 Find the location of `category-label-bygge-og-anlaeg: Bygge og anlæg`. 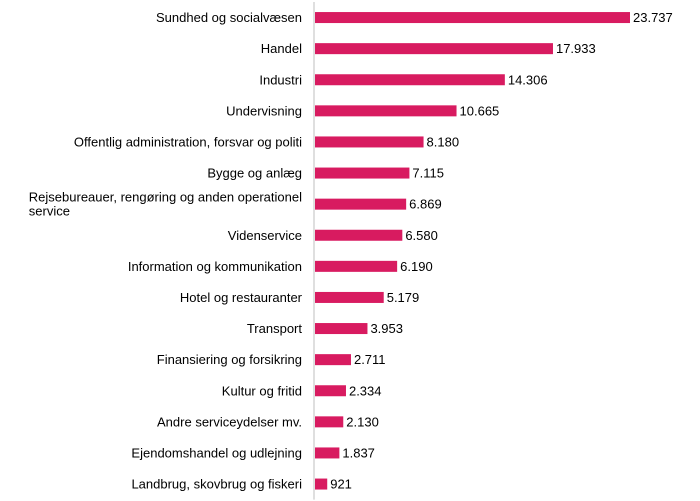

category-label-bygge-og-anlaeg: Bygge og anlæg is located at coordinates (254, 173).